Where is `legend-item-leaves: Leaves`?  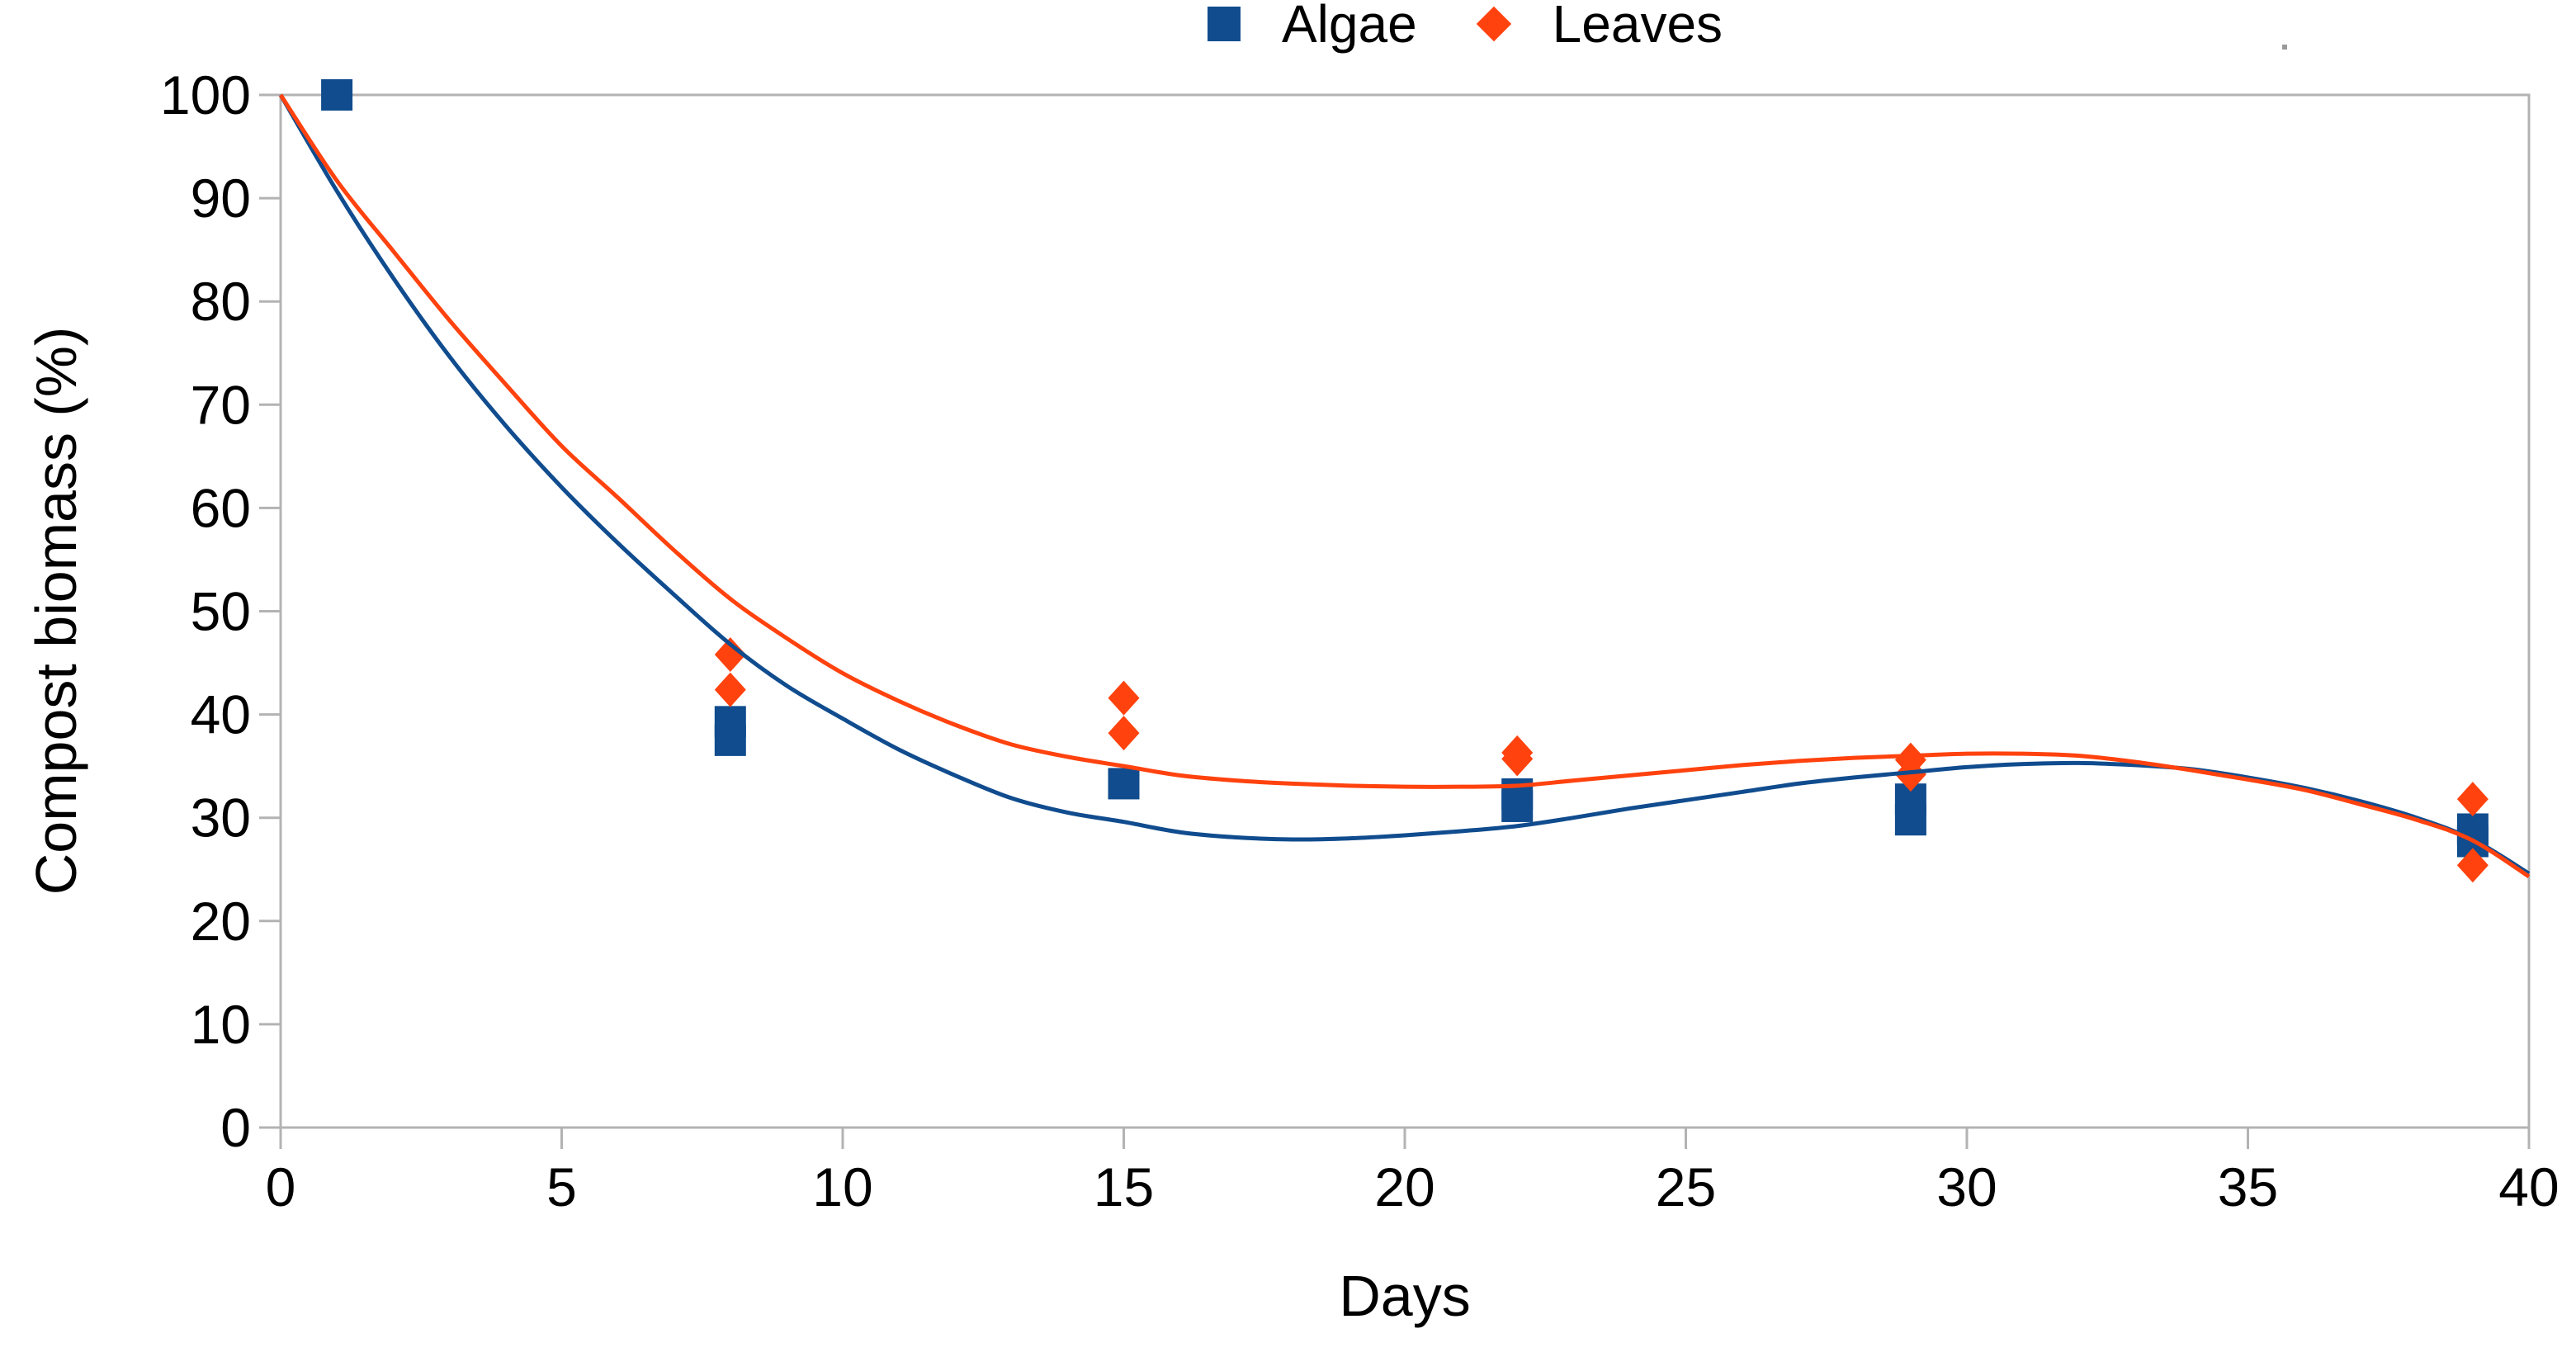 legend-item-leaves: Leaves is located at coordinates (1599, 27).